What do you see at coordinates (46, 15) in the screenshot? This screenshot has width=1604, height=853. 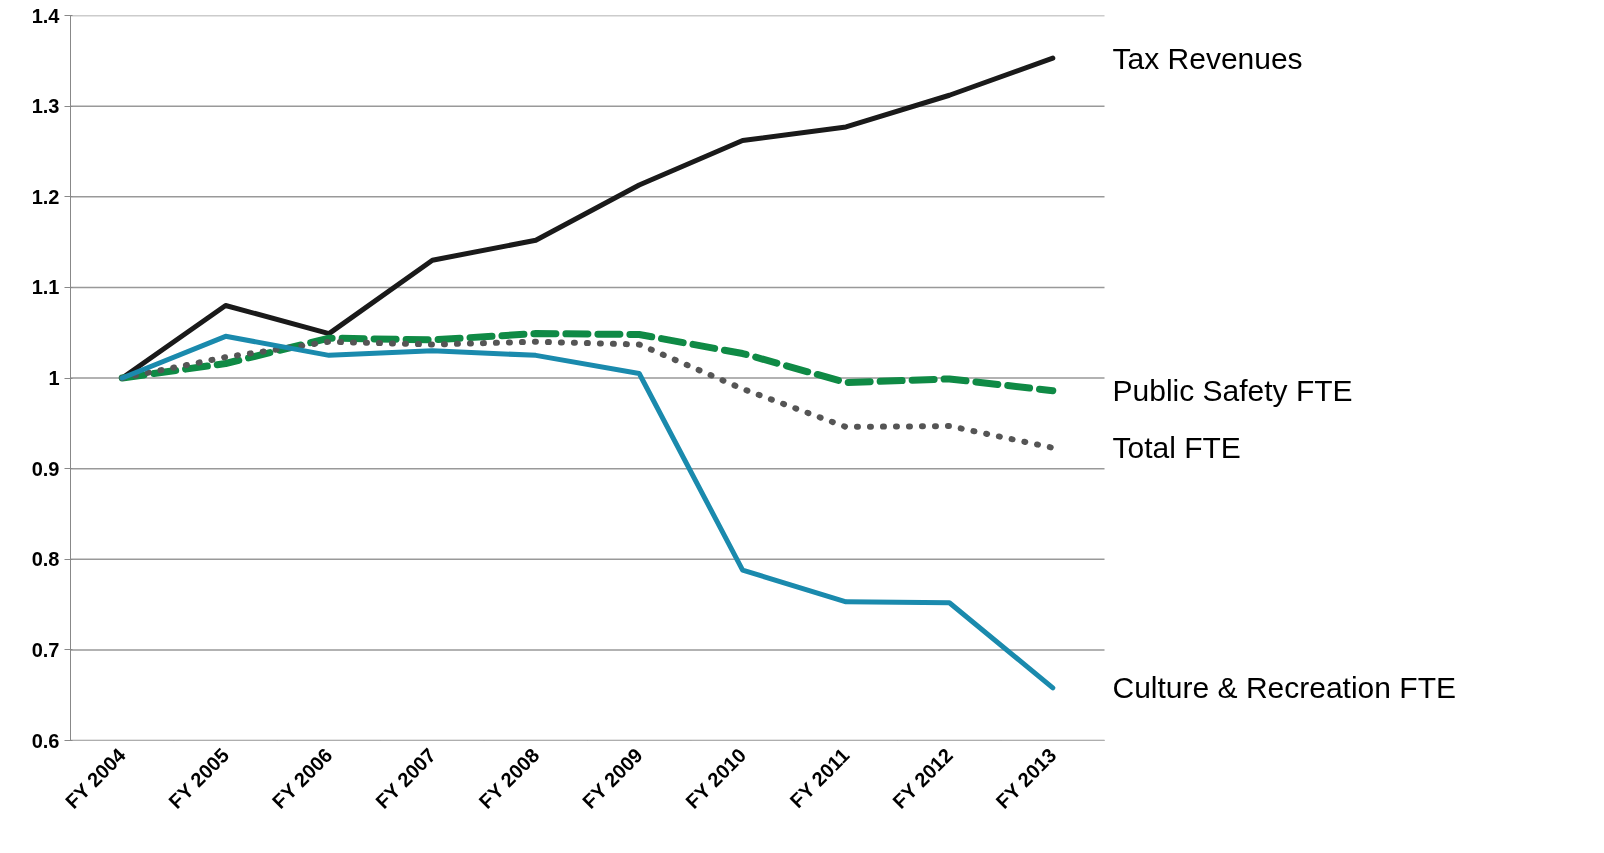 I see `y-tick-label: 1.4` at bounding box center [46, 15].